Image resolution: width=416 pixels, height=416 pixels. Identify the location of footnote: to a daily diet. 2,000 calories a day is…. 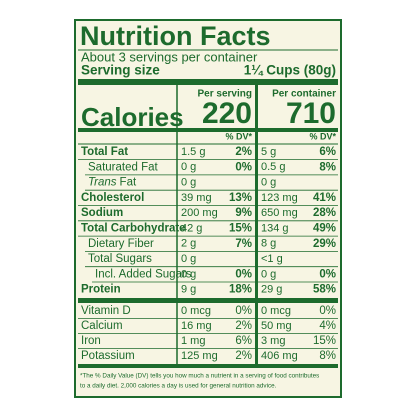
(178, 386).